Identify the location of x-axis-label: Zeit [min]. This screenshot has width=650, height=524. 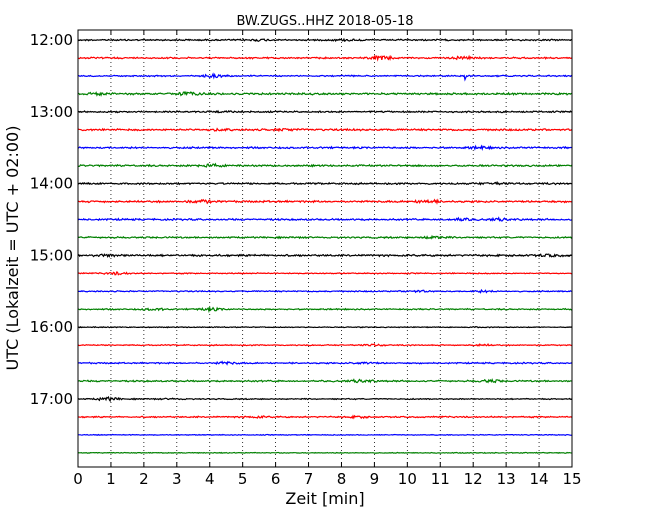
(324, 498).